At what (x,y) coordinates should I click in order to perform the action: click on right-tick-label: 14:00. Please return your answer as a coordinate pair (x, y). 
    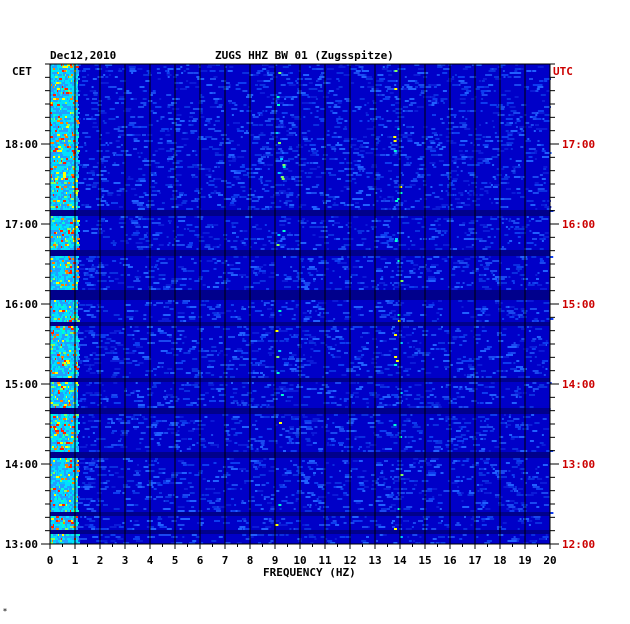
    Looking at the image, I should click on (578, 384).